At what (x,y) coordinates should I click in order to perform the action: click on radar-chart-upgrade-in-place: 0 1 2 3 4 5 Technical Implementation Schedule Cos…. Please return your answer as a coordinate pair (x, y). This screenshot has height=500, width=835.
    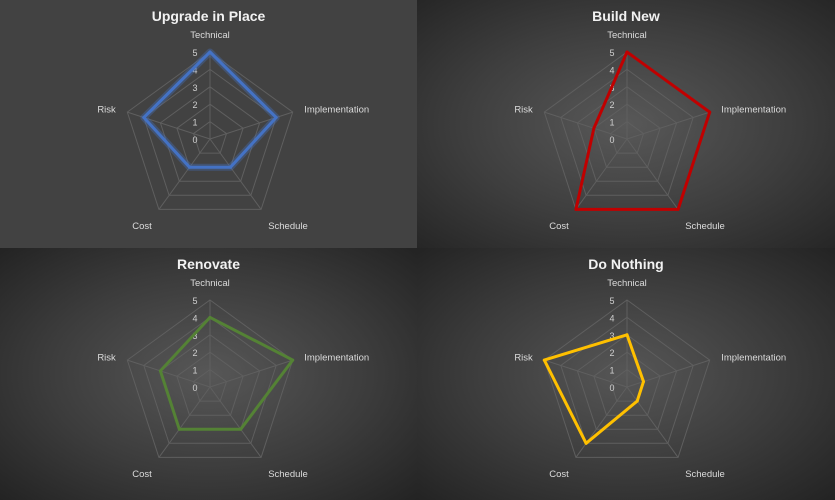
    Looking at the image, I should click on (233, 131).